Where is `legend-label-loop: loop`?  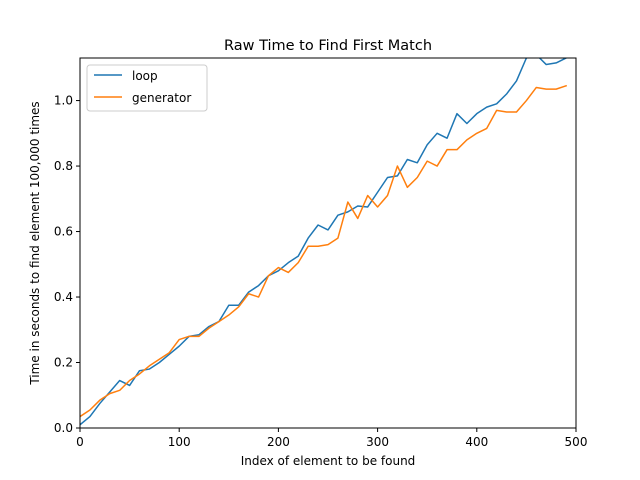 legend-label-loop: loop is located at coordinates (145, 76).